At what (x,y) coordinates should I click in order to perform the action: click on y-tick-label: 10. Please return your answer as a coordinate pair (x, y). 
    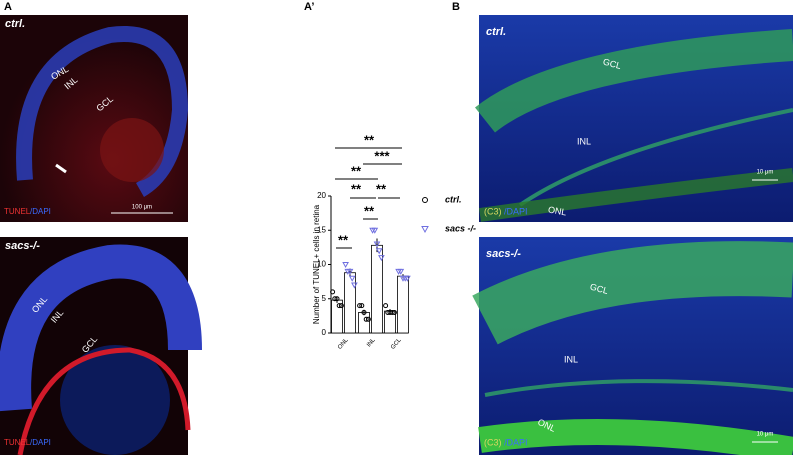
    Looking at the image, I should click on (321, 264).